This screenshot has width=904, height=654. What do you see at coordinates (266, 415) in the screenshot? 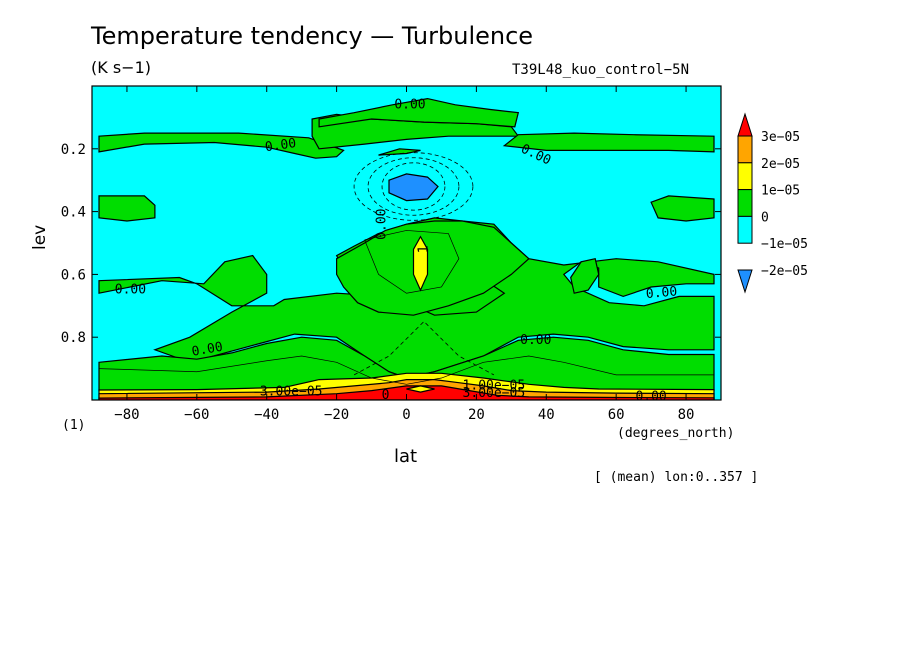
I see `x-tick-label: −40` at bounding box center [266, 415].